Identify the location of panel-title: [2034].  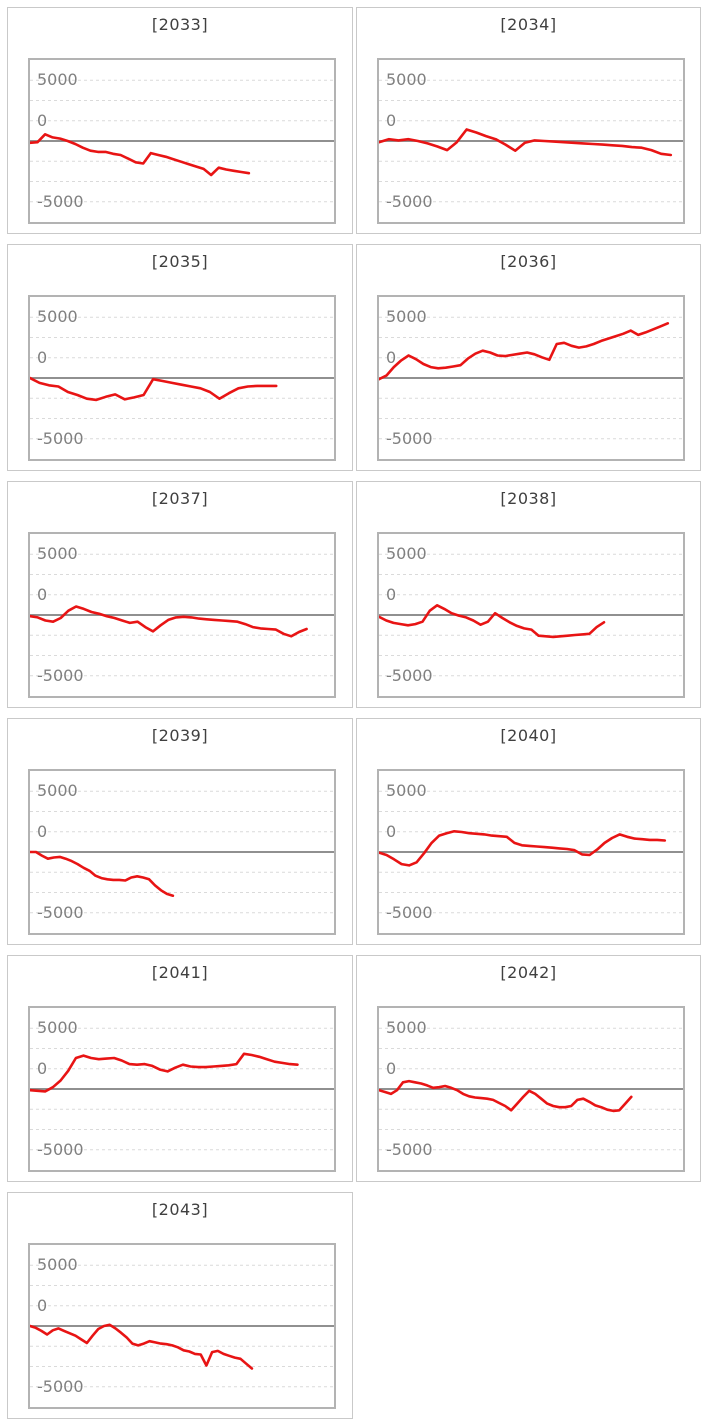
(528, 24).